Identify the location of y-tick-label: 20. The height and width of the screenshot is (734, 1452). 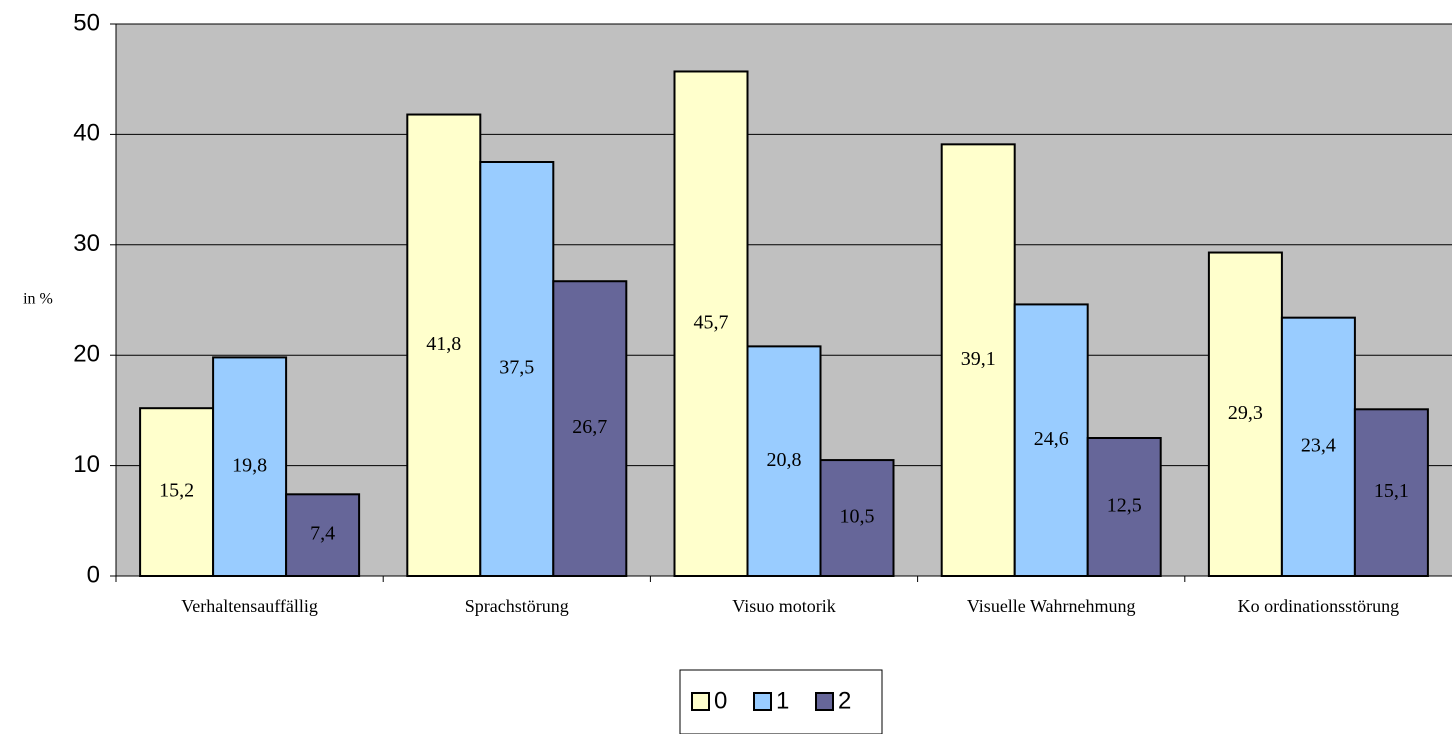
(86, 354).